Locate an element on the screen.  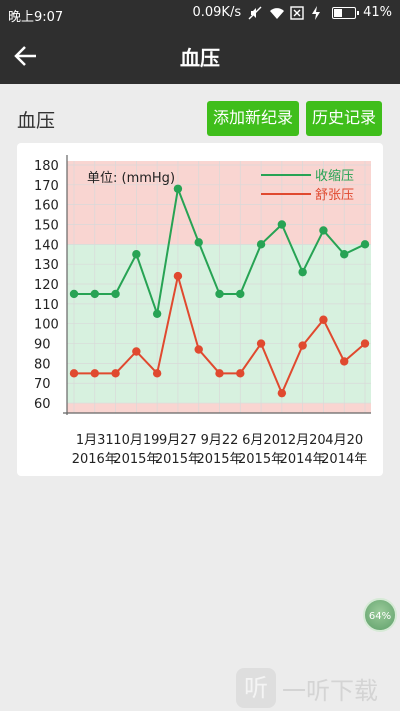
y-tick-label: 150 is located at coordinates (46, 225).